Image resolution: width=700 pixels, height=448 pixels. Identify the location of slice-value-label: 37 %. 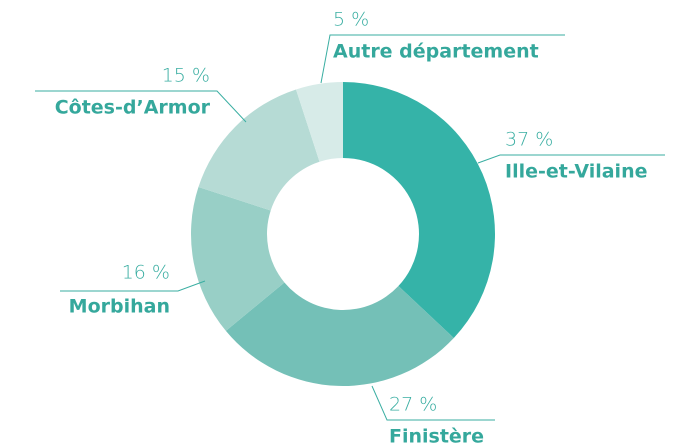
(529, 140).